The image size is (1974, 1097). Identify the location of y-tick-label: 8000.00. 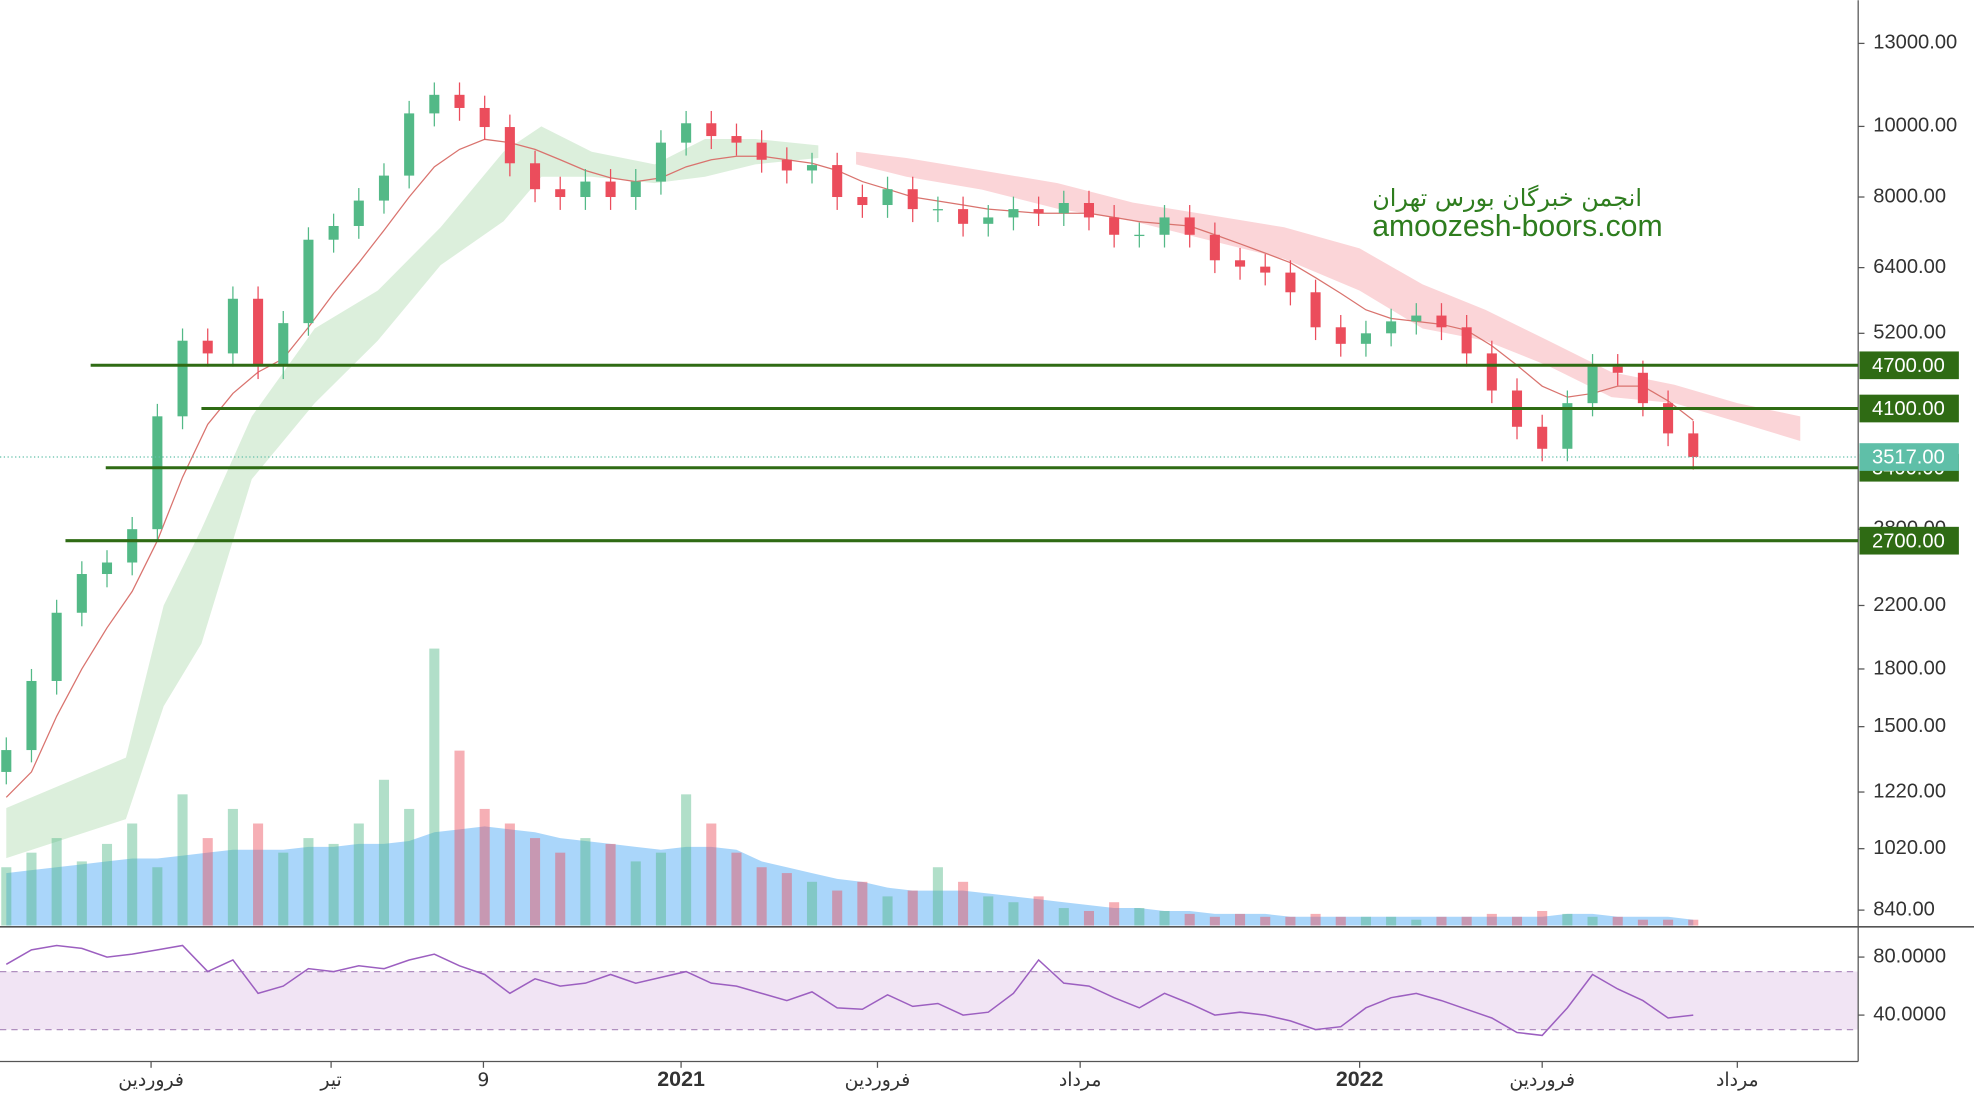
(1909, 196).